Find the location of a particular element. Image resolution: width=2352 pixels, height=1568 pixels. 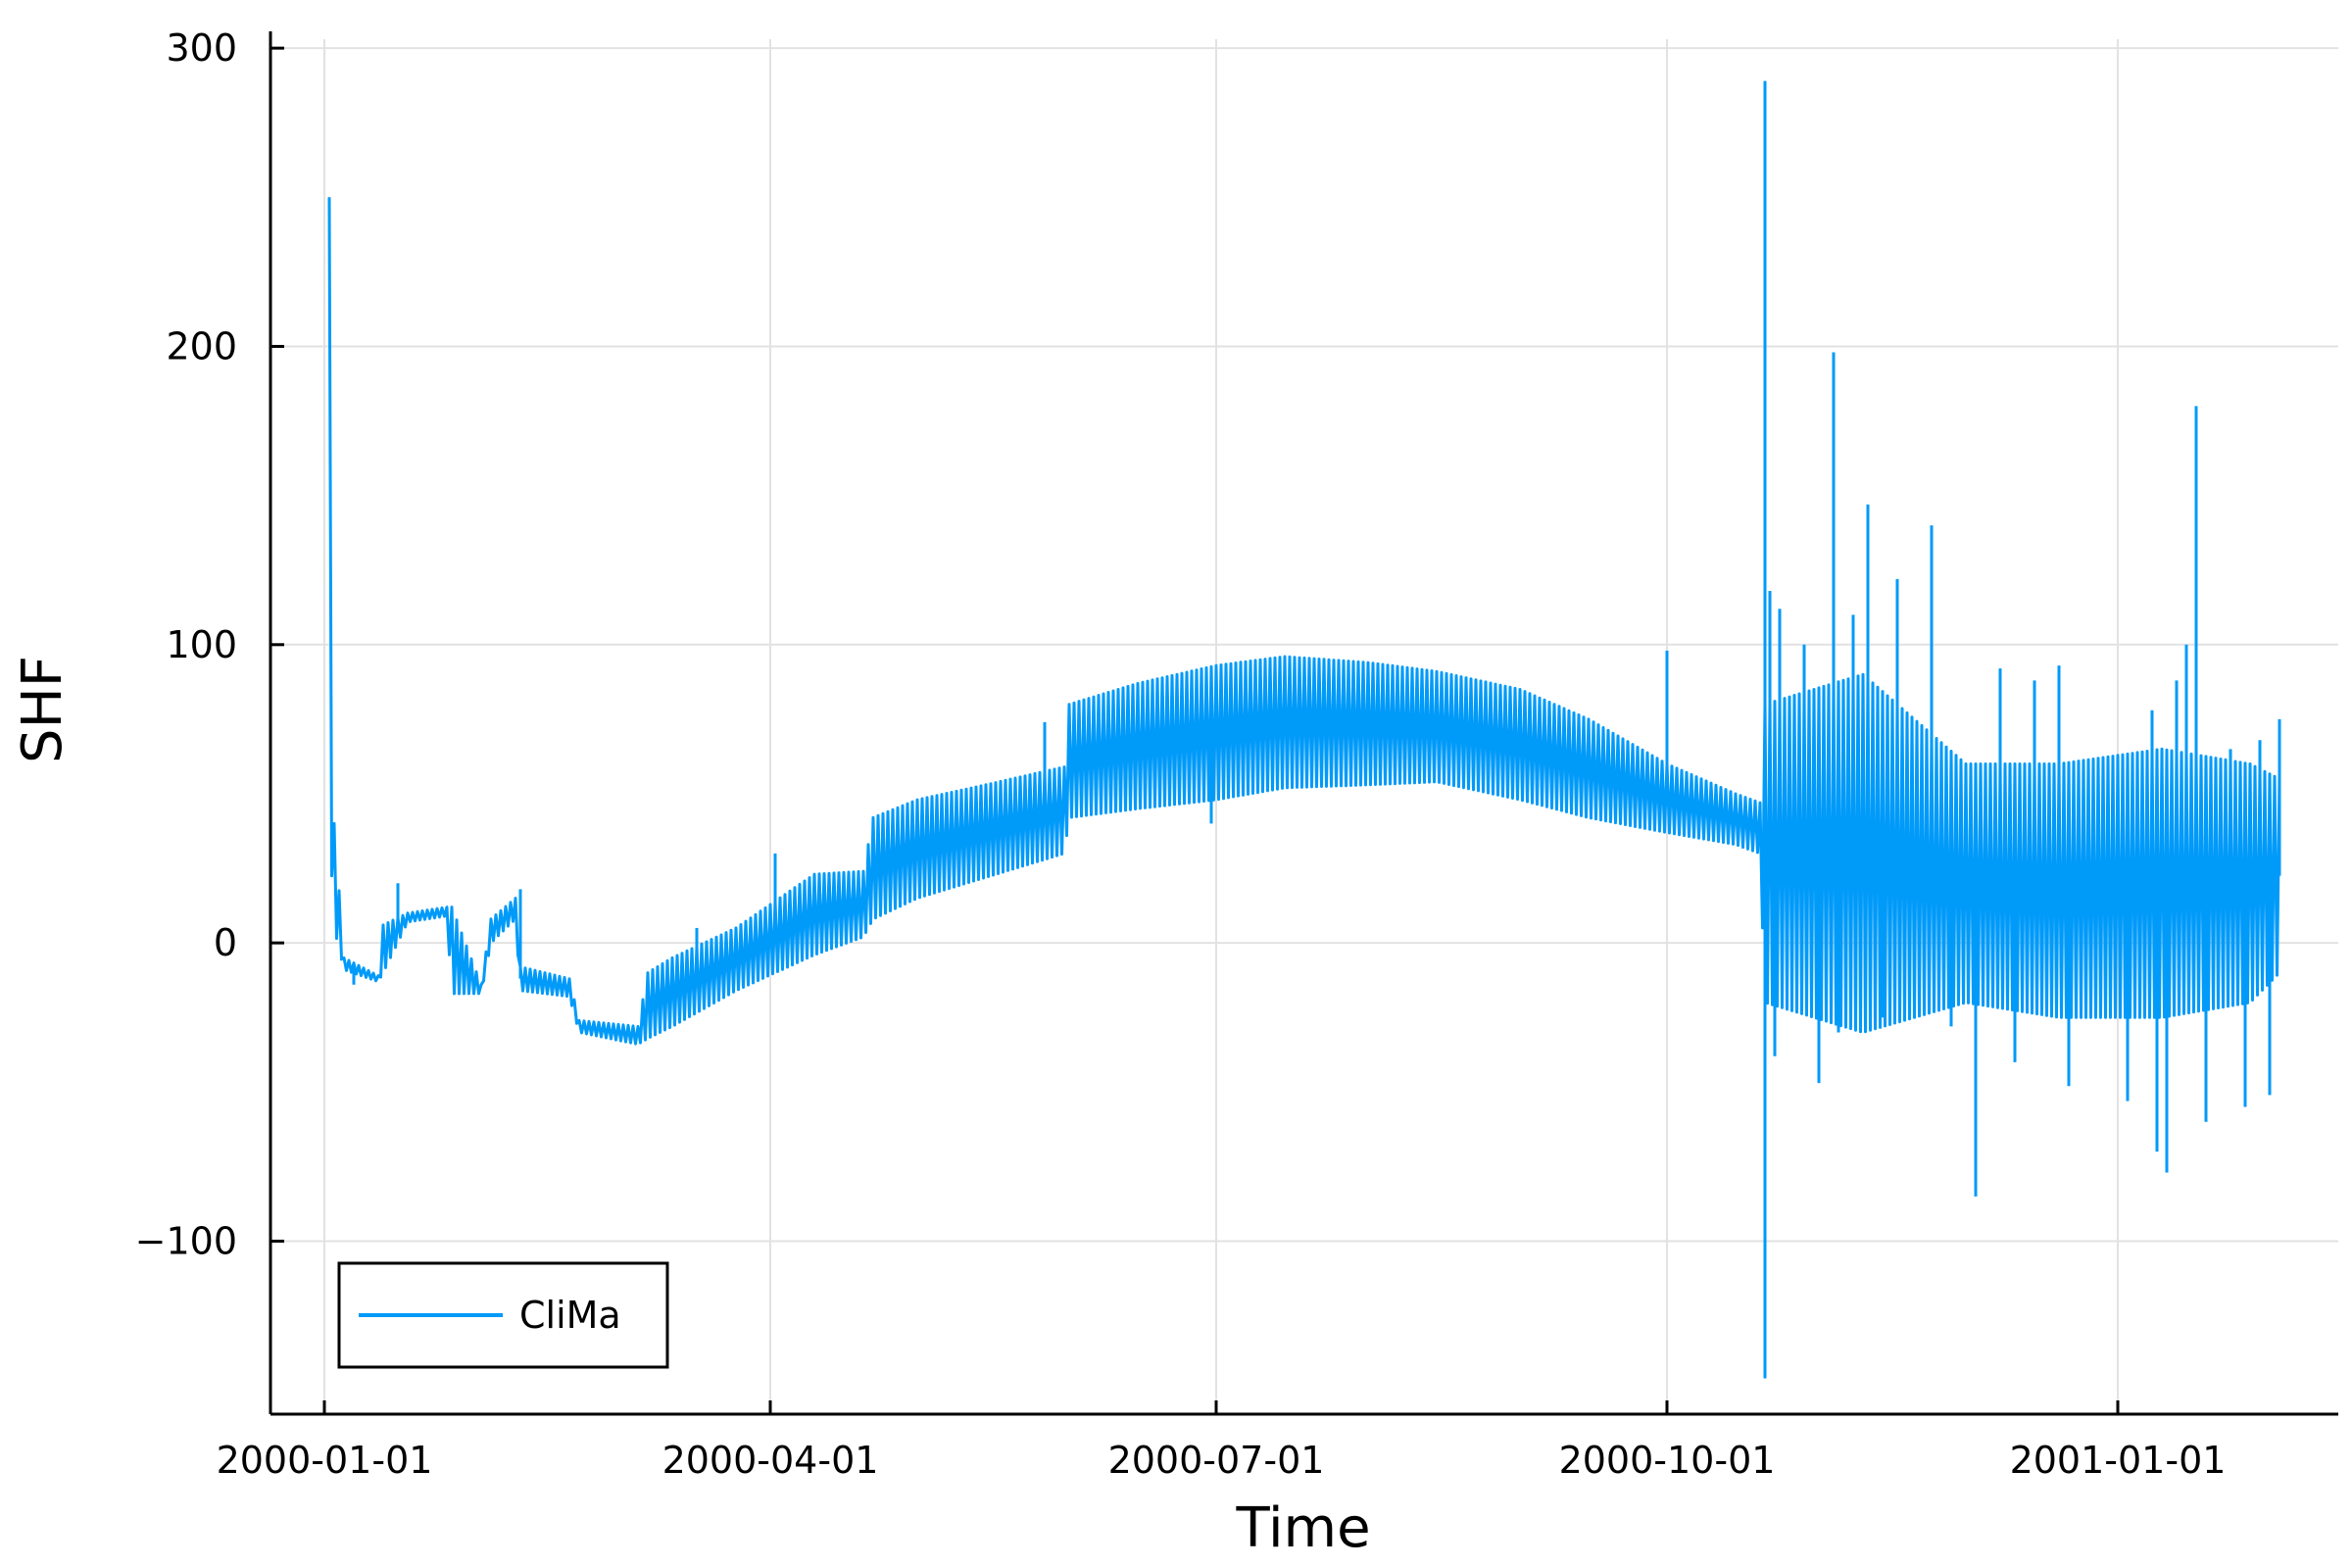

x-tick-label: 2000-10-01 is located at coordinates (1667, 1460).